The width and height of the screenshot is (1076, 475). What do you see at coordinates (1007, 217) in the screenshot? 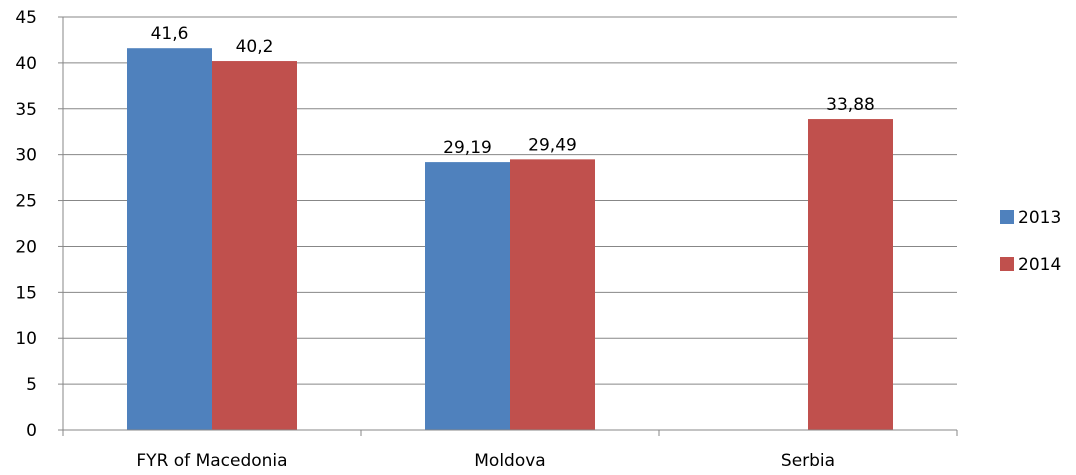
I see `legend-swatch-2013` at bounding box center [1007, 217].